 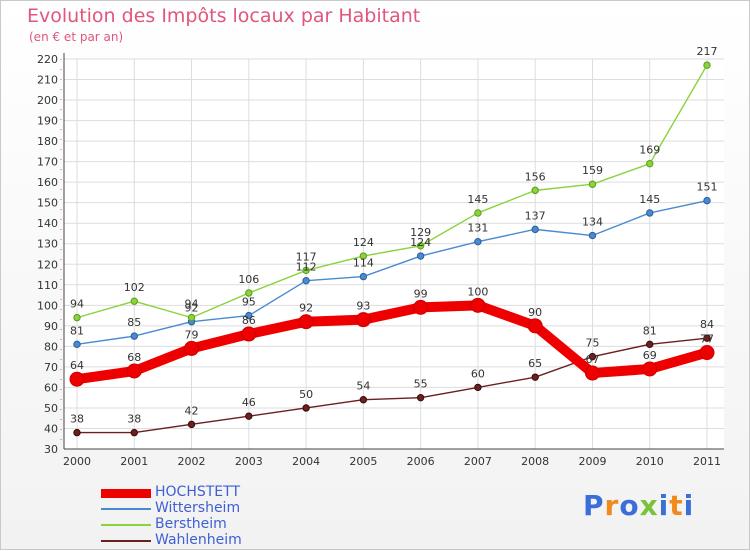 I want to click on y-tick-label: 190, so click(x=47, y=121).